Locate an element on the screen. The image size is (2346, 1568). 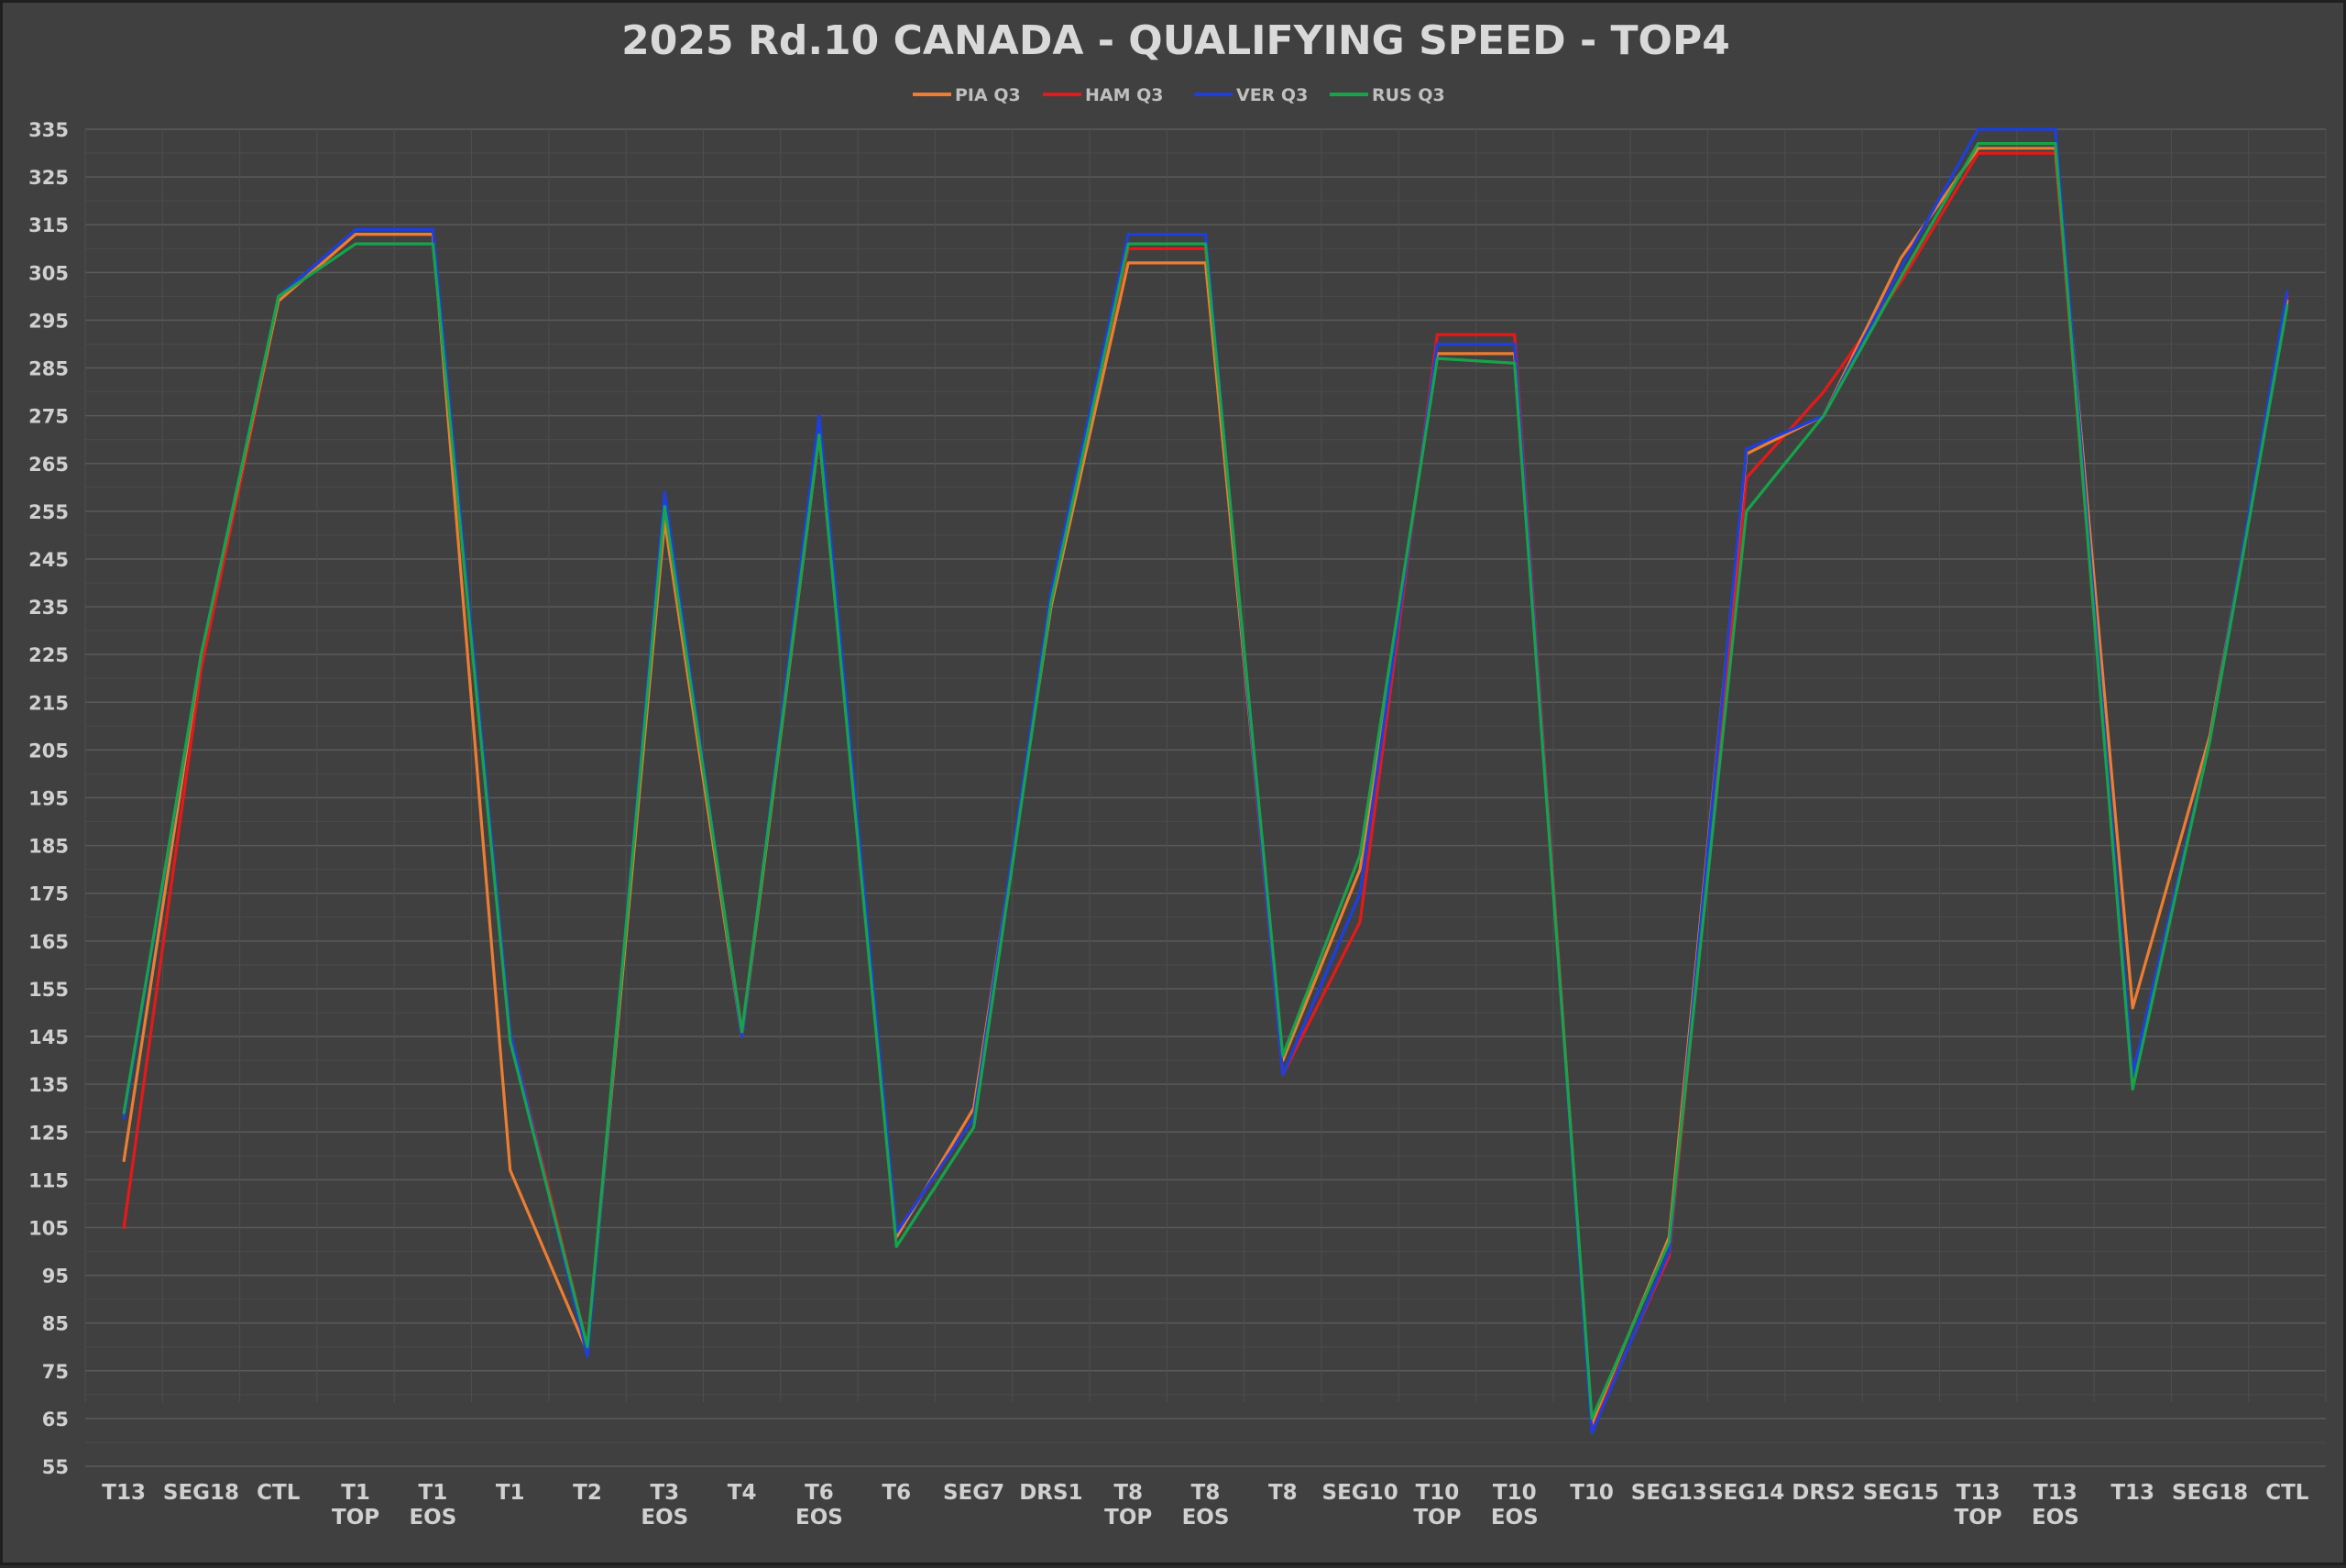
x-tick-label: T10 EOS is located at coordinates (1515, 1505).